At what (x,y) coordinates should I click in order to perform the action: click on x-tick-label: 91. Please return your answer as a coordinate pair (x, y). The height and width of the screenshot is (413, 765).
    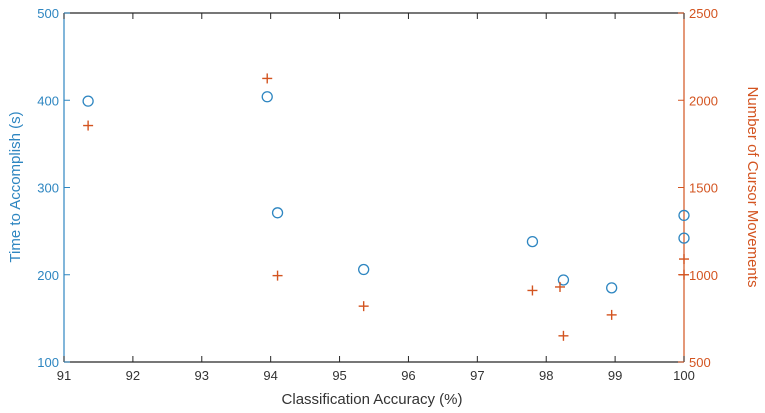
    Looking at the image, I should click on (64, 375).